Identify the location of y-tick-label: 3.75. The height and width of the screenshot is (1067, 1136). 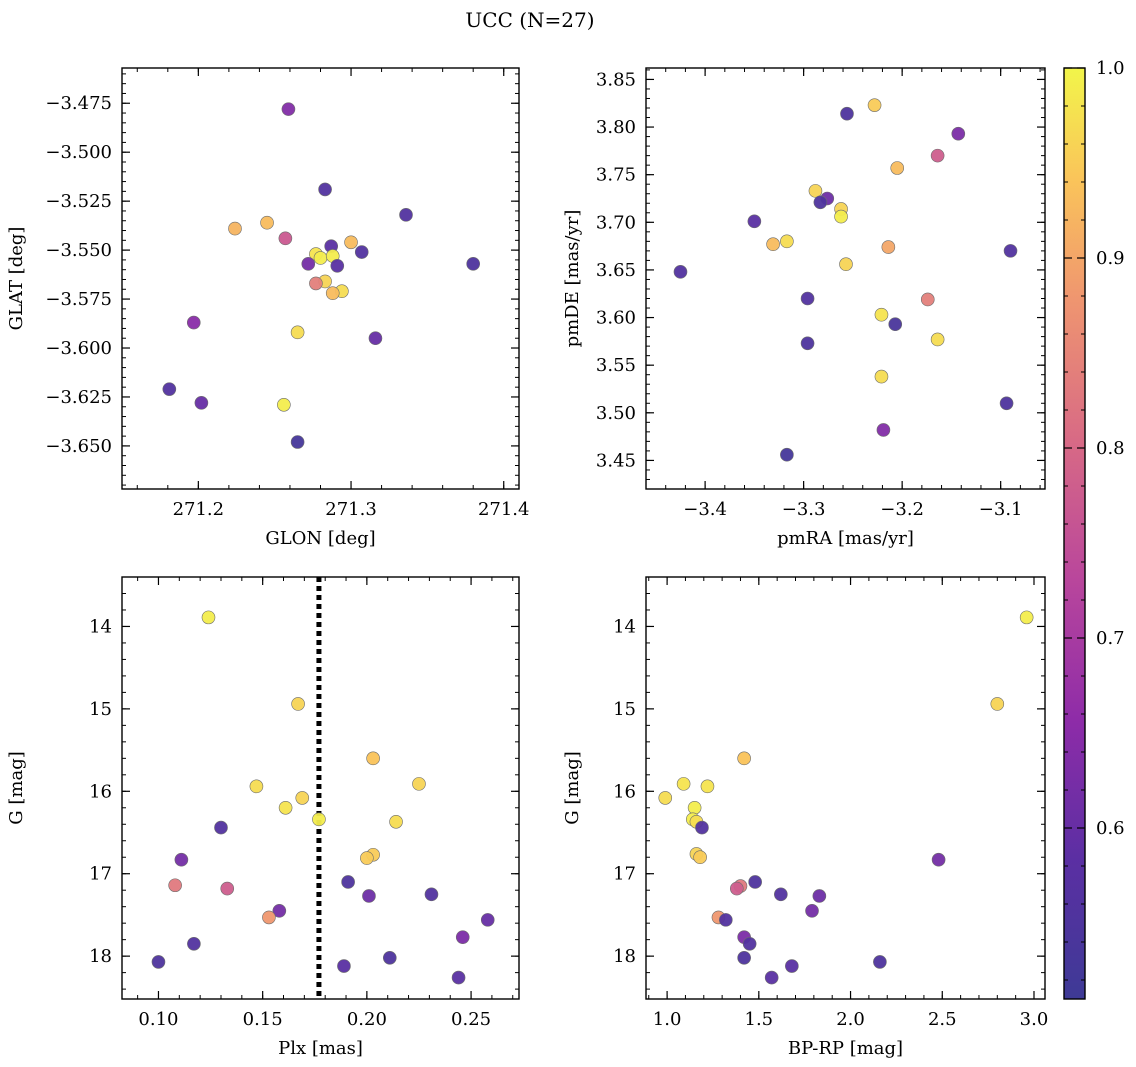
(616, 175).